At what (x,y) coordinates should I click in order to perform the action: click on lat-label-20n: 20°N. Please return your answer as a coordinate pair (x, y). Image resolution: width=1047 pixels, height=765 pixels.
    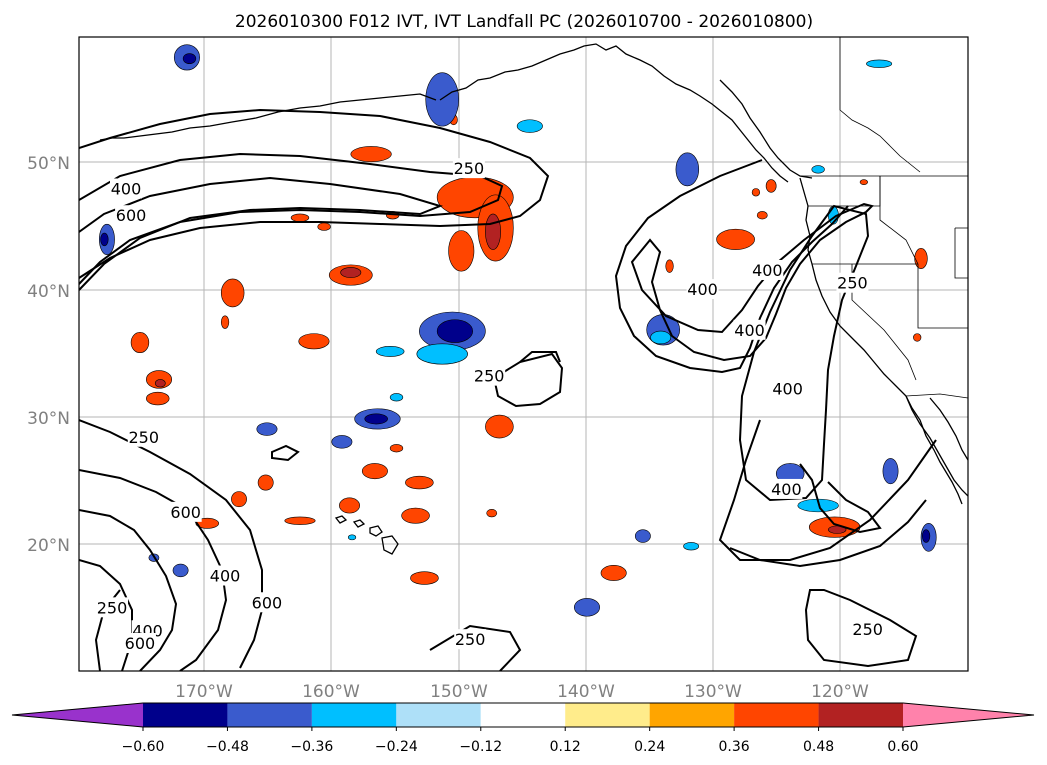
    Looking at the image, I should click on (48, 546).